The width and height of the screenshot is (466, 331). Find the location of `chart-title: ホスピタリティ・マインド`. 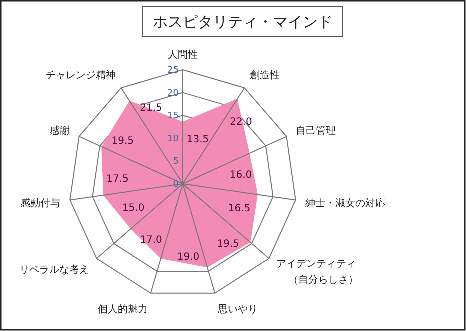

chart-title: ホスピタリティ・マインド is located at coordinates (243, 22).